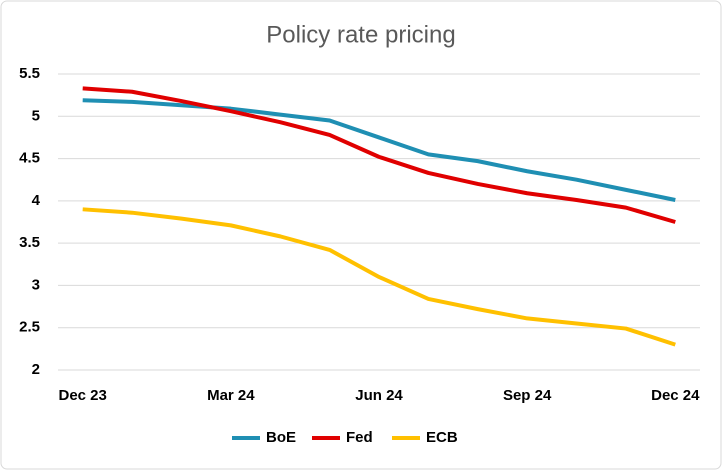  What do you see at coordinates (359, 437) in the screenshot?
I see `legend-label: Fed` at bounding box center [359, 437].